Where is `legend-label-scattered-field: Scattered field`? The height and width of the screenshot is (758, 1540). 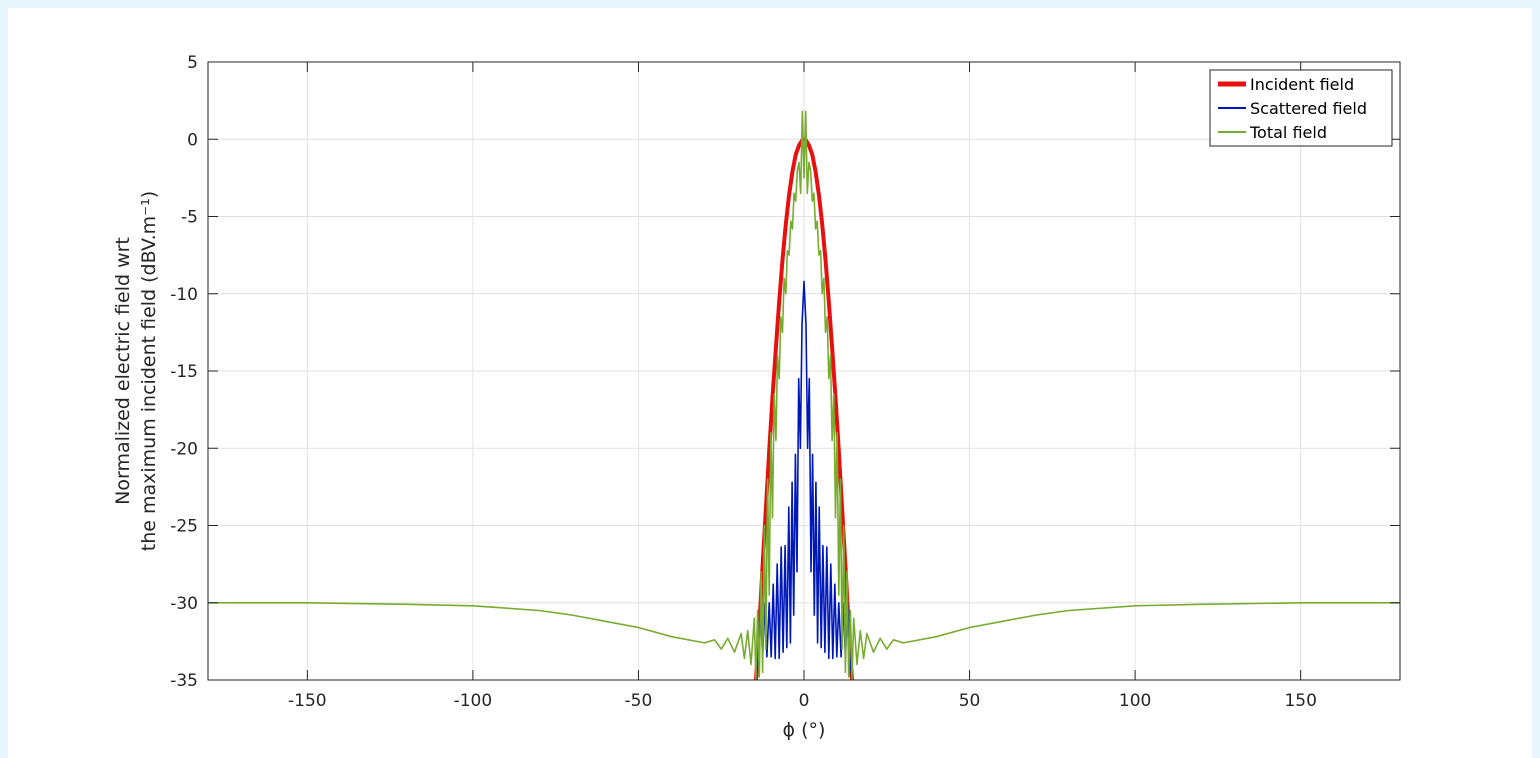 legend-label-scattered-field: Scattered field is located at coordinates (1308, 108).